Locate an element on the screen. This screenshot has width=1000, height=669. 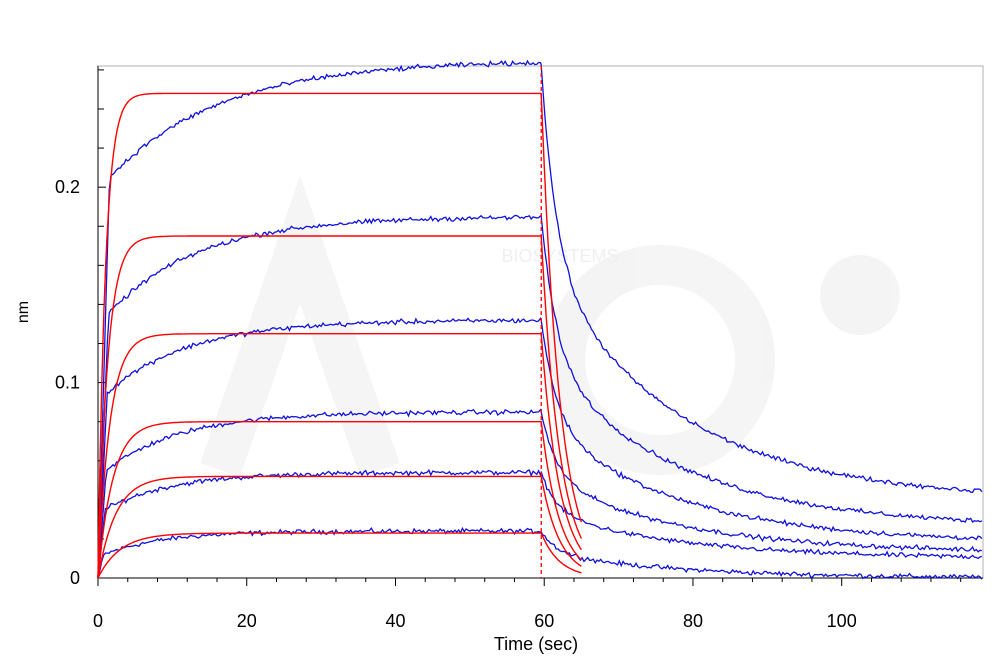
x-axis-ticks is located at coordinates (529, 582).